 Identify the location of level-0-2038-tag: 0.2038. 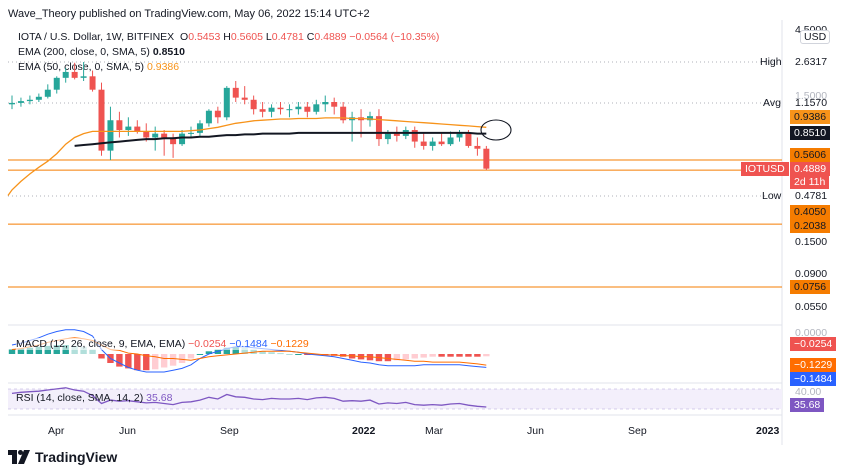
(810, 226).